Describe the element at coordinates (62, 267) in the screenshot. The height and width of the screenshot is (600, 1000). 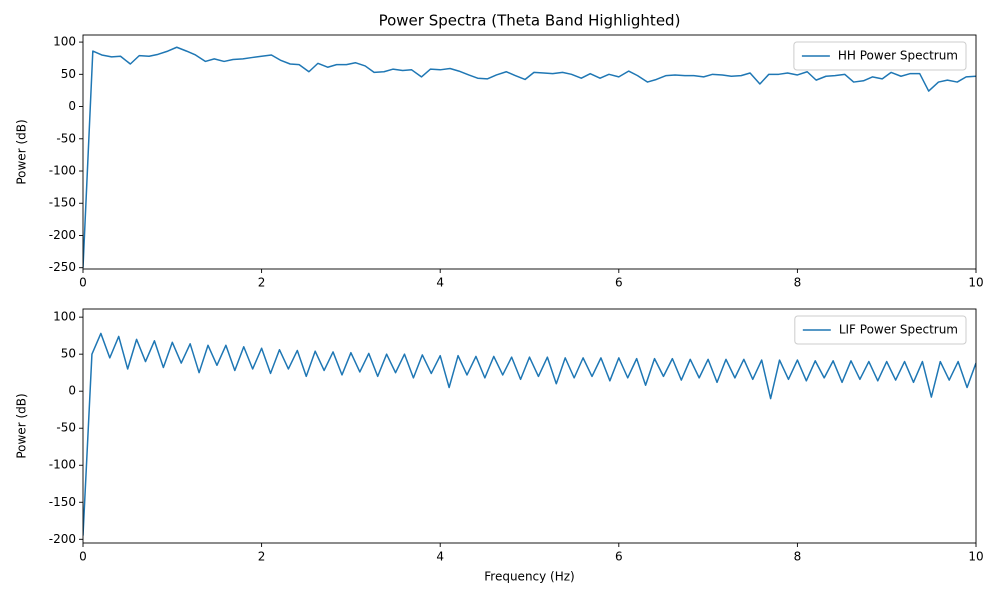
I see `y-tick-label: -250` at that location.